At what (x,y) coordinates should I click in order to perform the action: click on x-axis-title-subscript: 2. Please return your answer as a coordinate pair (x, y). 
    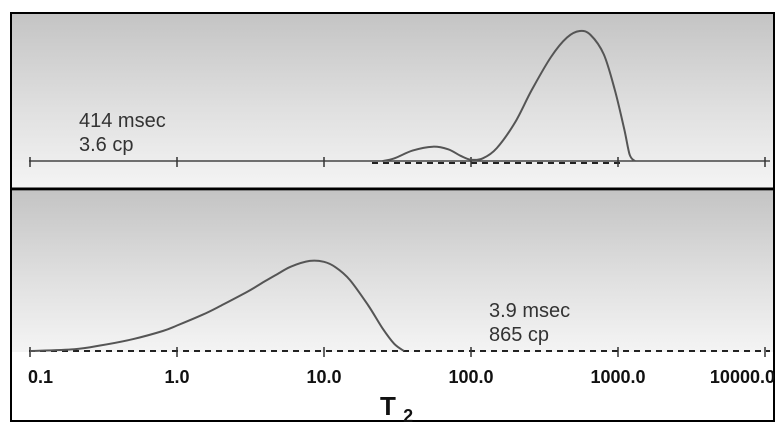
    Looking at the image, I should click on (408, 414).